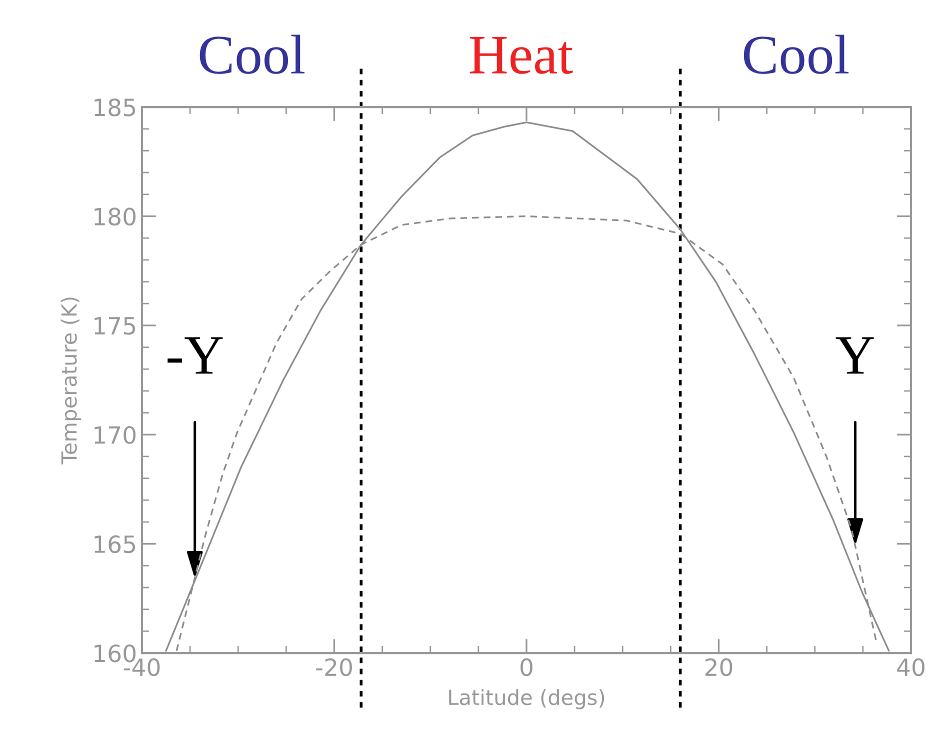  Describe the element at coordinates (115, 107) in the screenshot. I see `y-tick-label: 185` at that location.